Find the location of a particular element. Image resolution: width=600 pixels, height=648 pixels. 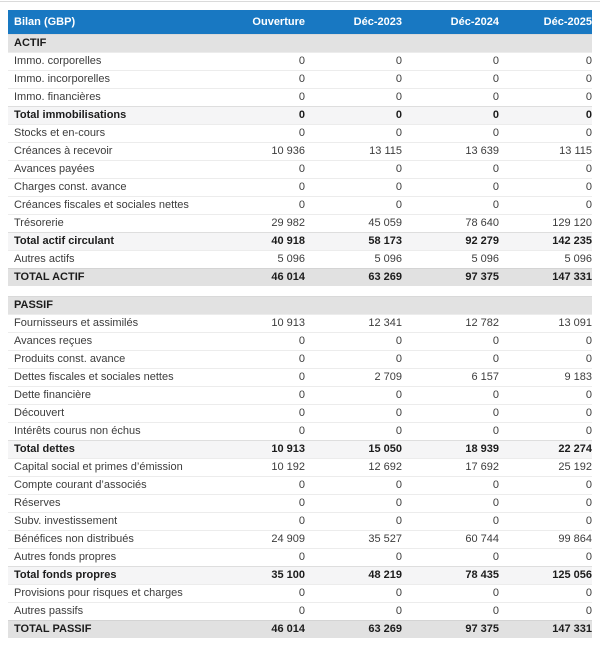

table-row: Compte courant d’associés 0 0 0 0 is located at coordinates (300, 485).